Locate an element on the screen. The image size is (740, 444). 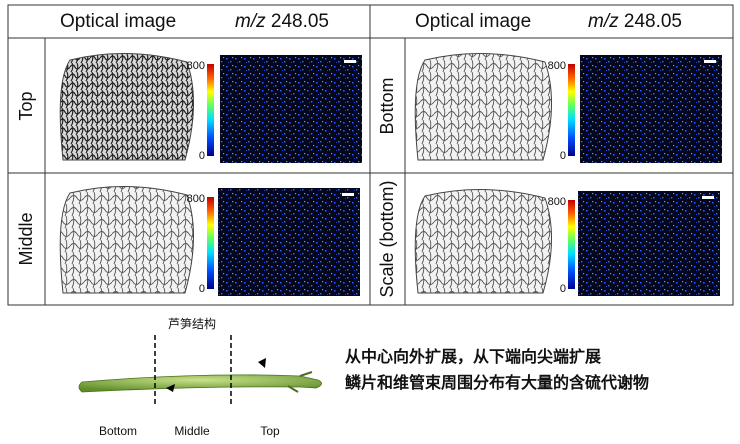
description: 鳞片和维管束周围分布有大量的含硫代谢物 is located at coordinates (497, 382).